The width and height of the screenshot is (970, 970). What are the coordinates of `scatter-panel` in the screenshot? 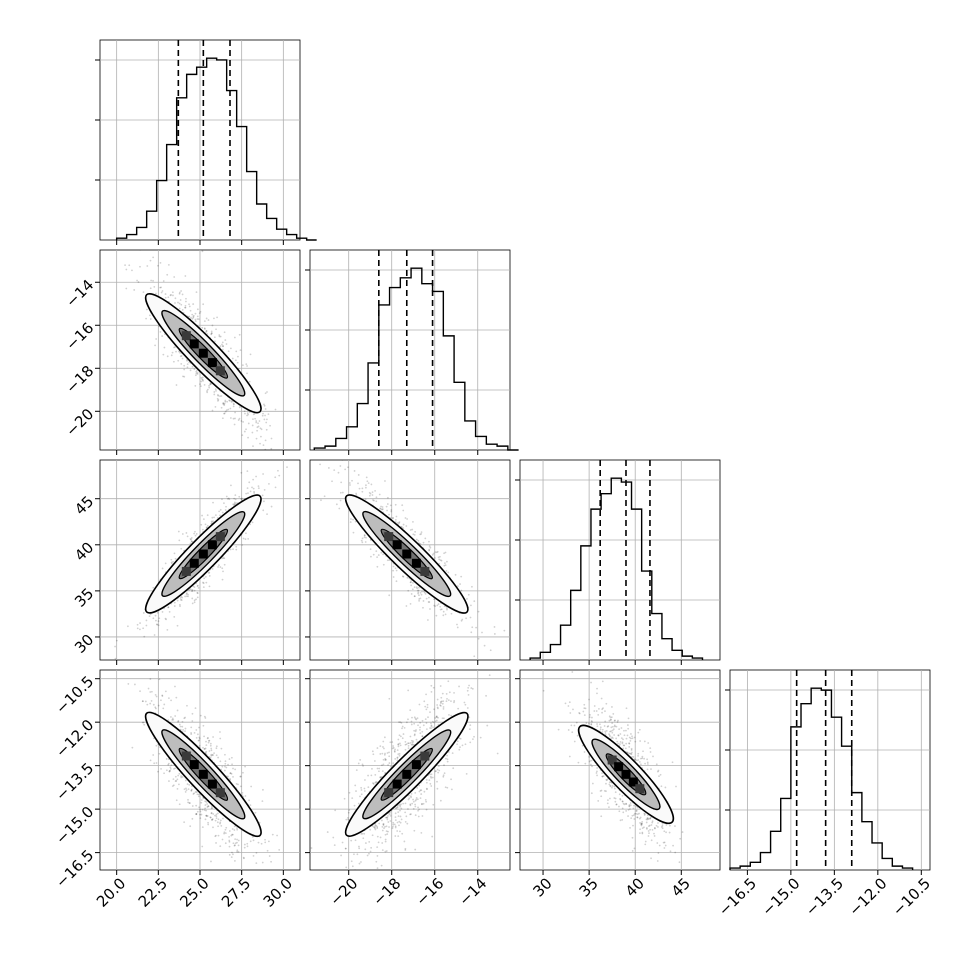 It's located at (198, 562).